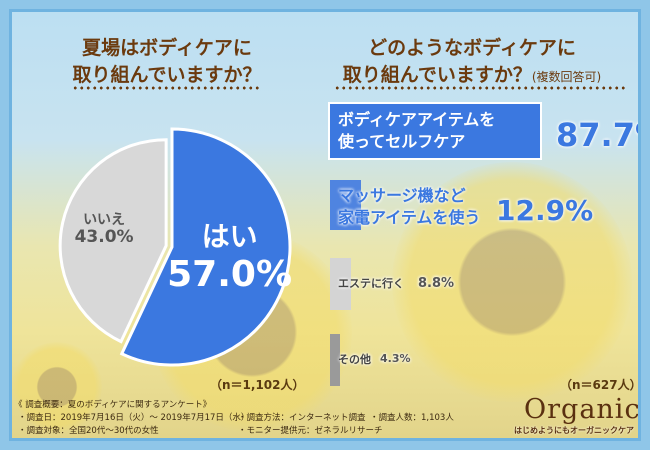 This screenshot has height=450, width=650. I want to click on bar-row: マッサージ機など 家電アイテムを使う 12.9%, so click(461, 205).